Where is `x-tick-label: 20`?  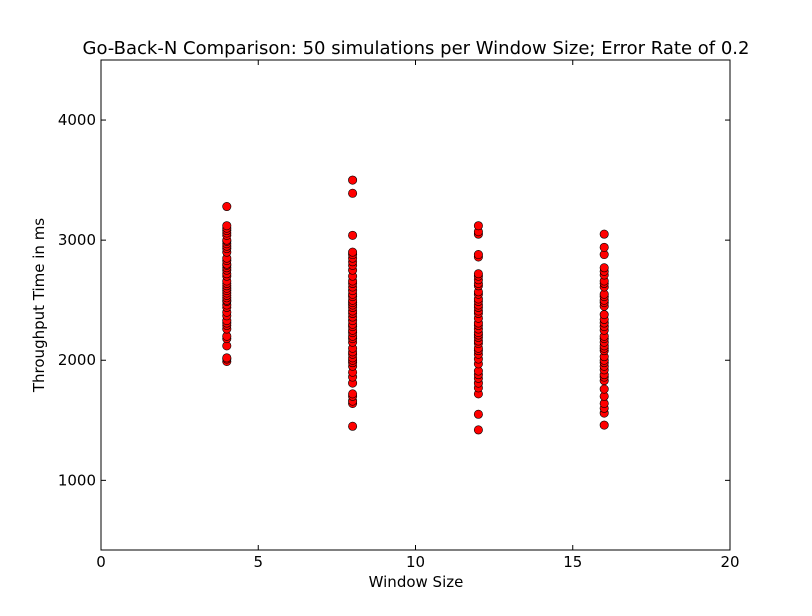
x-tick-label: 20 is located at coordinates (729, 562).